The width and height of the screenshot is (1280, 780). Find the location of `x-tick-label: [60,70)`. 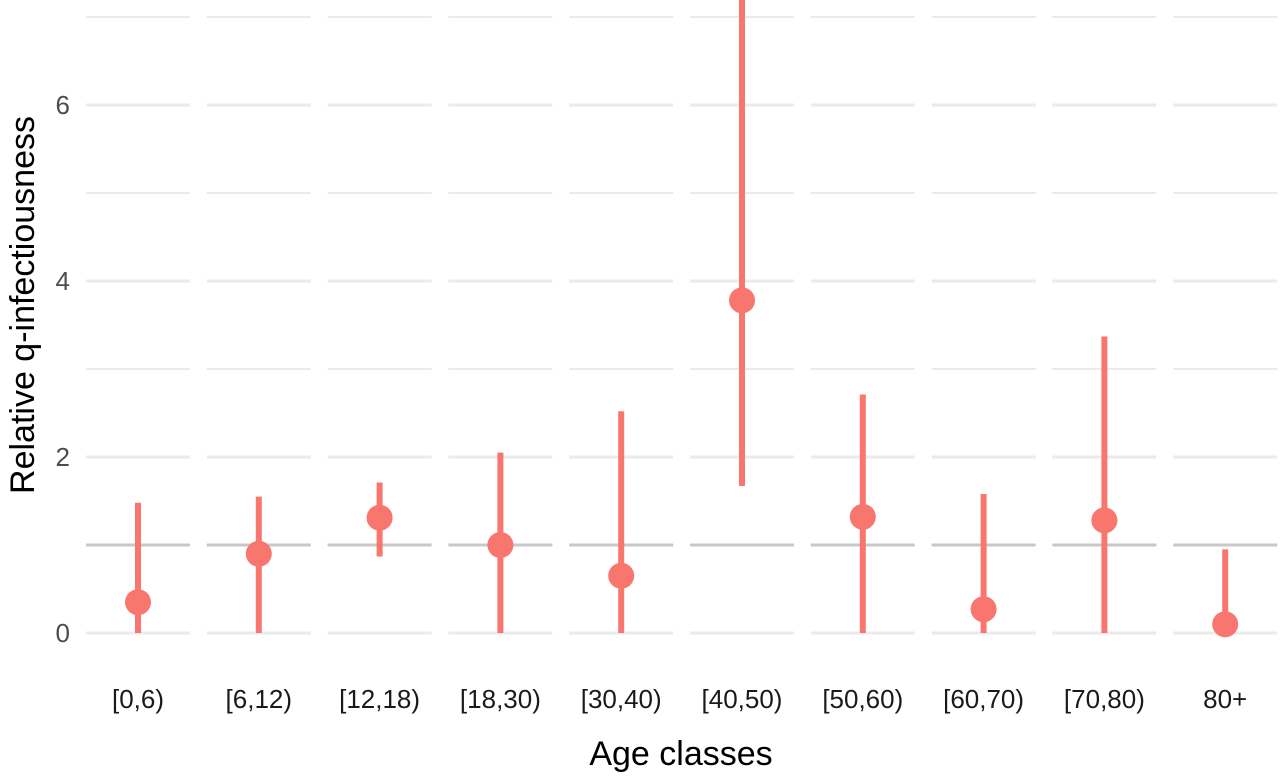

x-tick-label: [60,70) is located at coordinates (983, 699).